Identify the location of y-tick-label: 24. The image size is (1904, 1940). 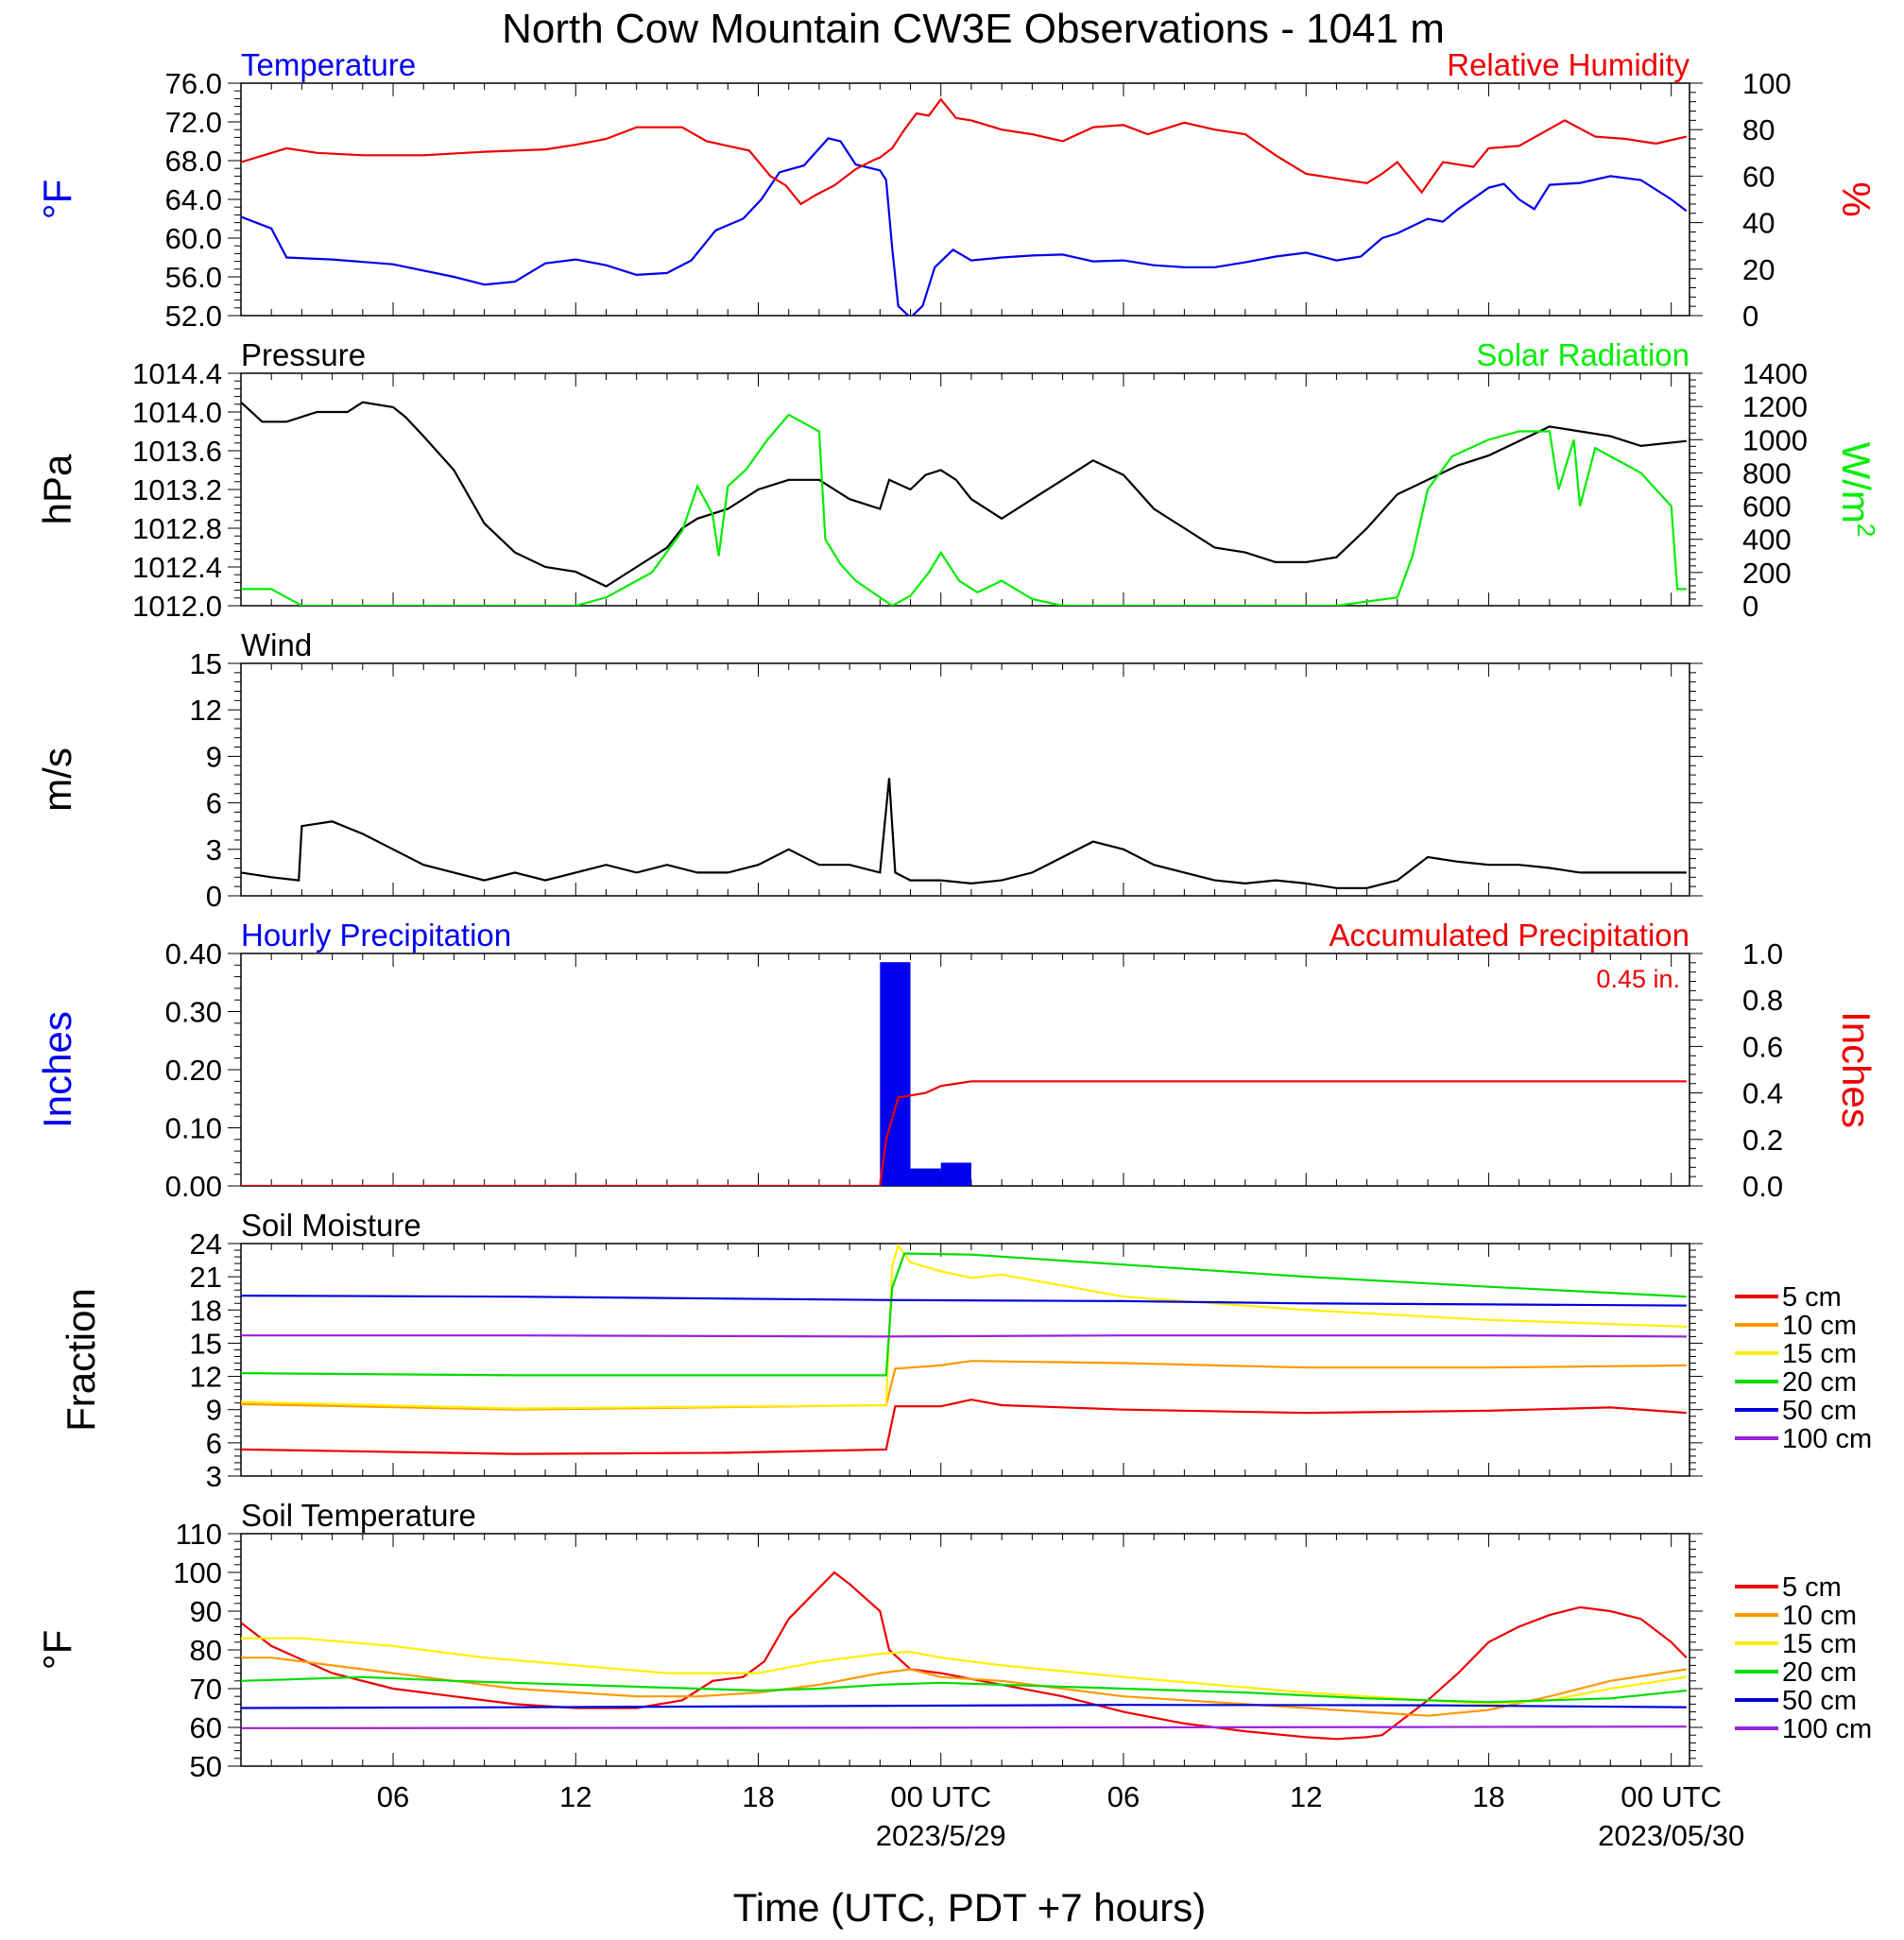
(206, 1244).